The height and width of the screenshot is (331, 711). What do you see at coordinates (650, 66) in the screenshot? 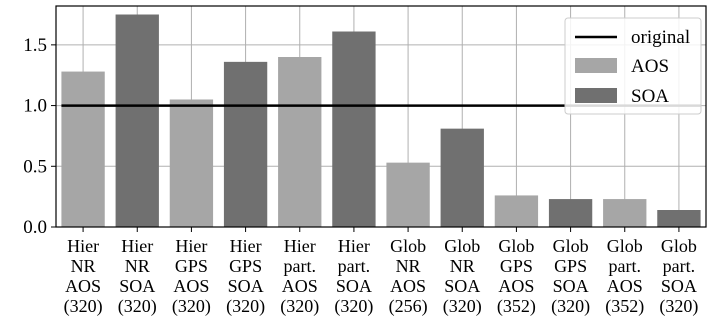
I see `legend-label-aos: AOS` at bounding box center [650, 66].